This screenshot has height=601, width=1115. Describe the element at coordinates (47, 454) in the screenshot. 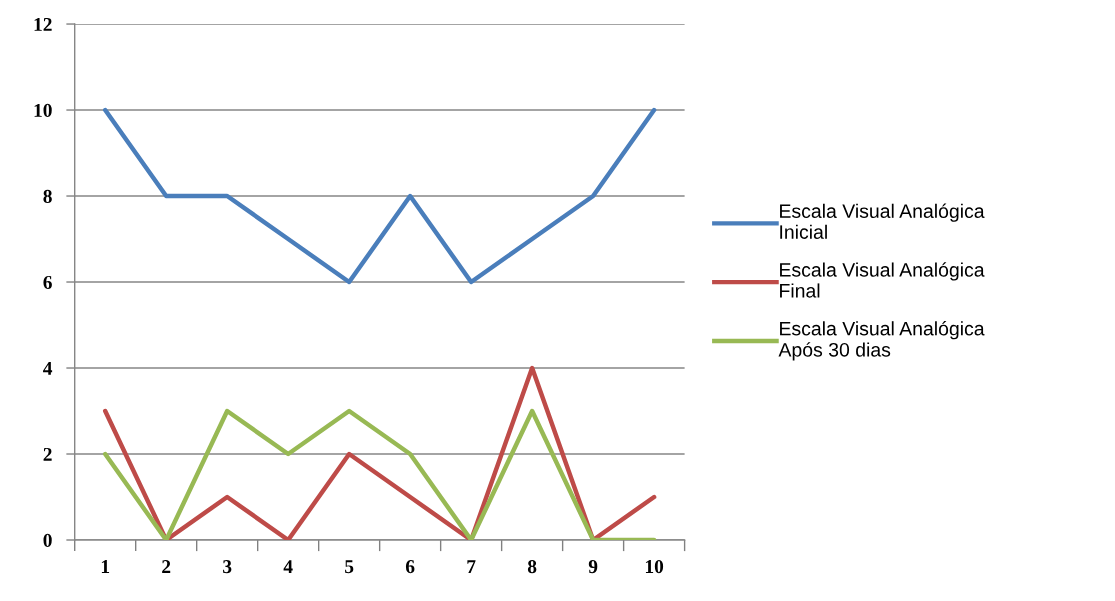

I see `y-tick-label: 2` at that location.